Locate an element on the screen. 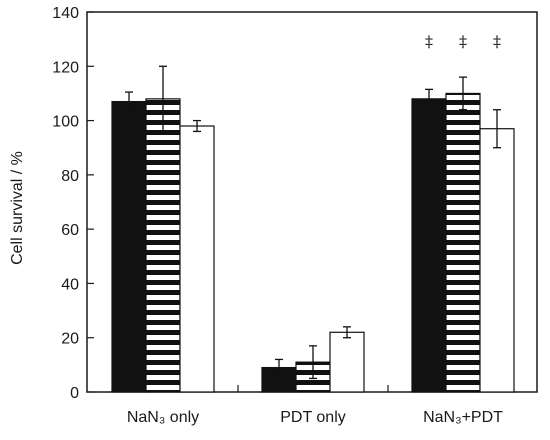 This screenshot has height=440, width=550. category-label: PDT only is located at coordinates (313, 417).